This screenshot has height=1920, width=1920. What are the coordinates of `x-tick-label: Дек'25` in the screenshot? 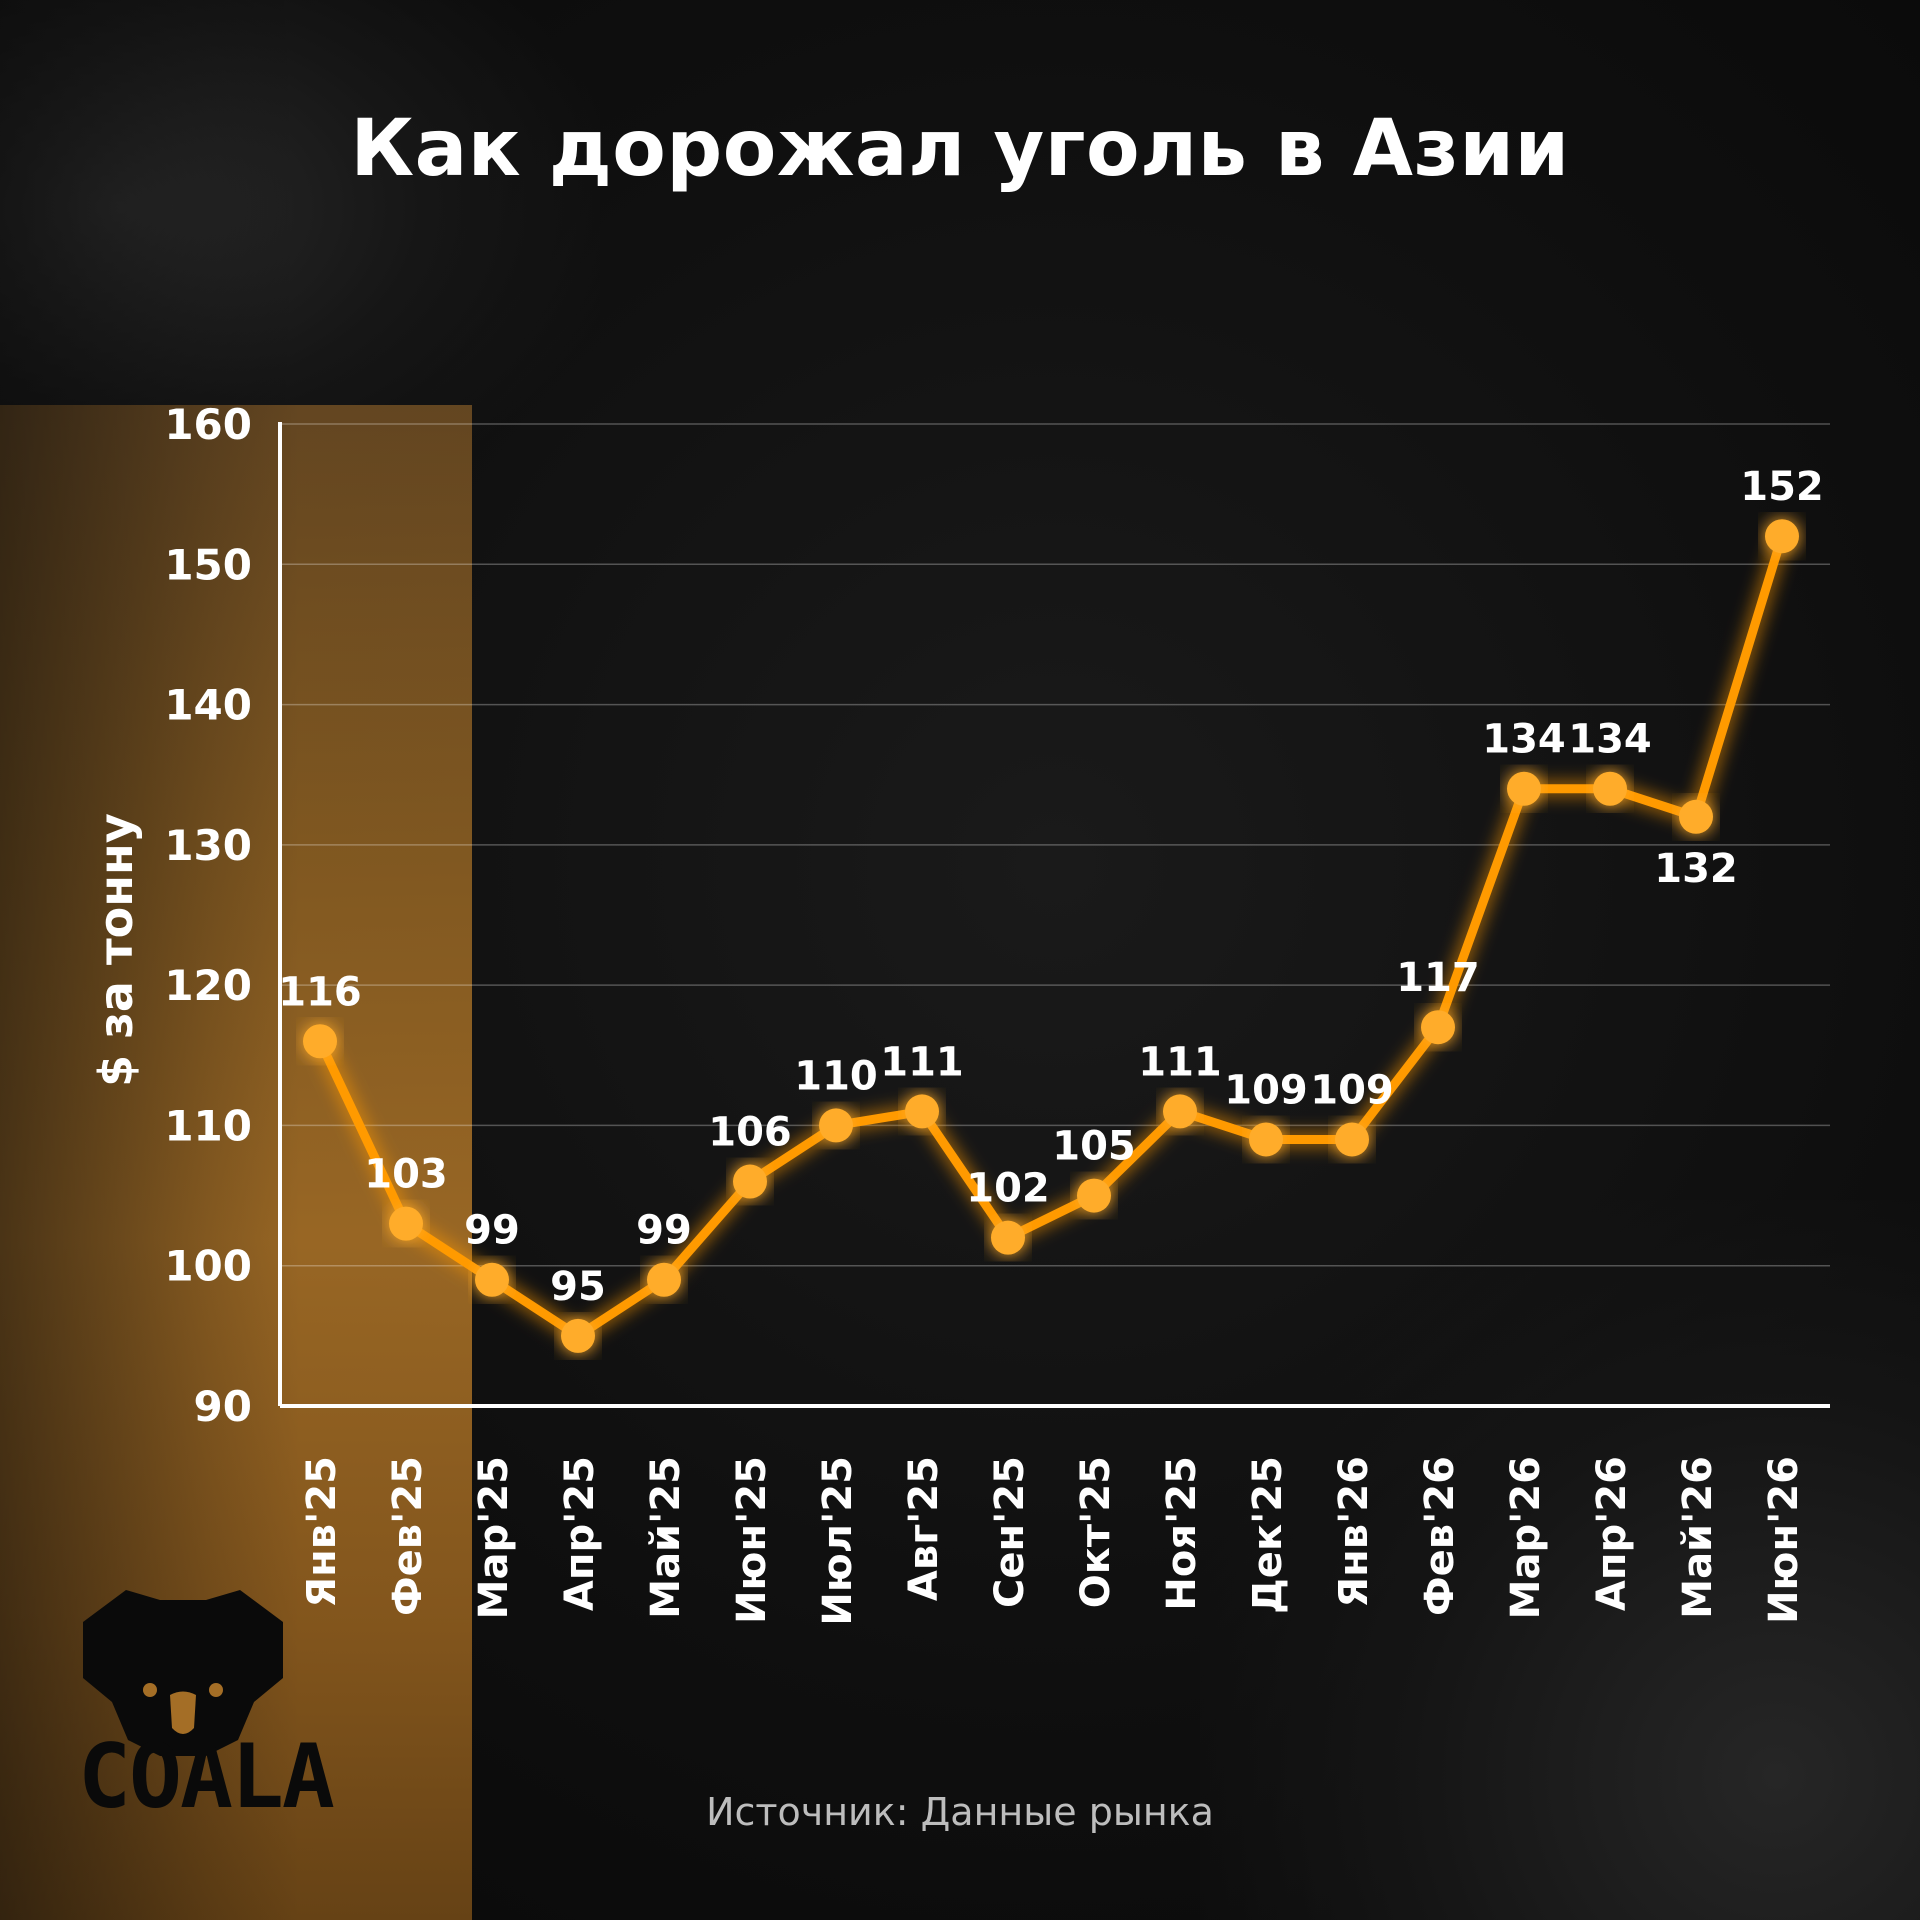 It's located at (1268, 1535).